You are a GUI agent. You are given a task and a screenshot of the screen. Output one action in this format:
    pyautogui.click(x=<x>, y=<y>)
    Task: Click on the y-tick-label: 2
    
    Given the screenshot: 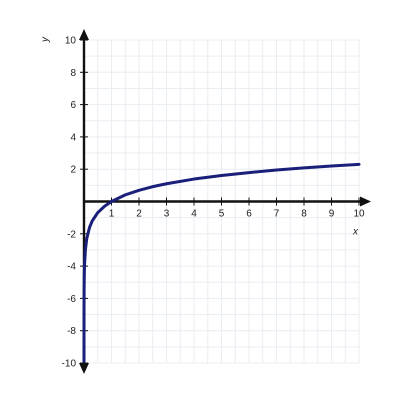 What is the action you would take?
    pyautogui.click(x=73, y=170)
    